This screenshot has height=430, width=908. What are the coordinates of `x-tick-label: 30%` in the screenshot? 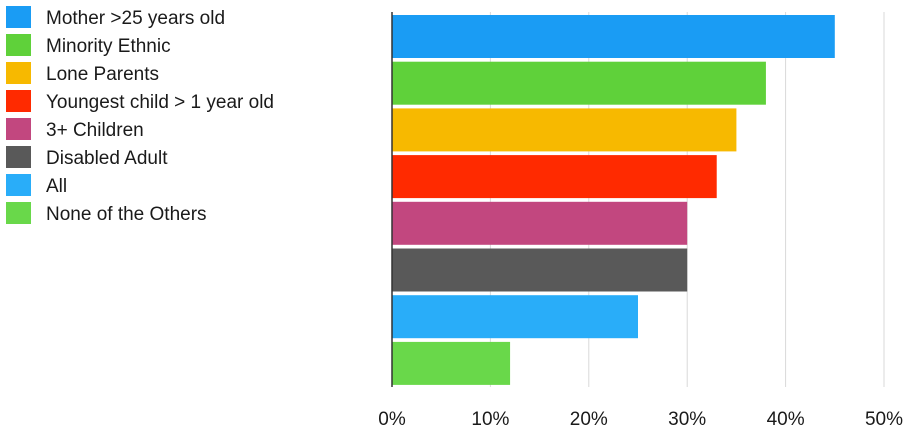 It's located at (687, 419).